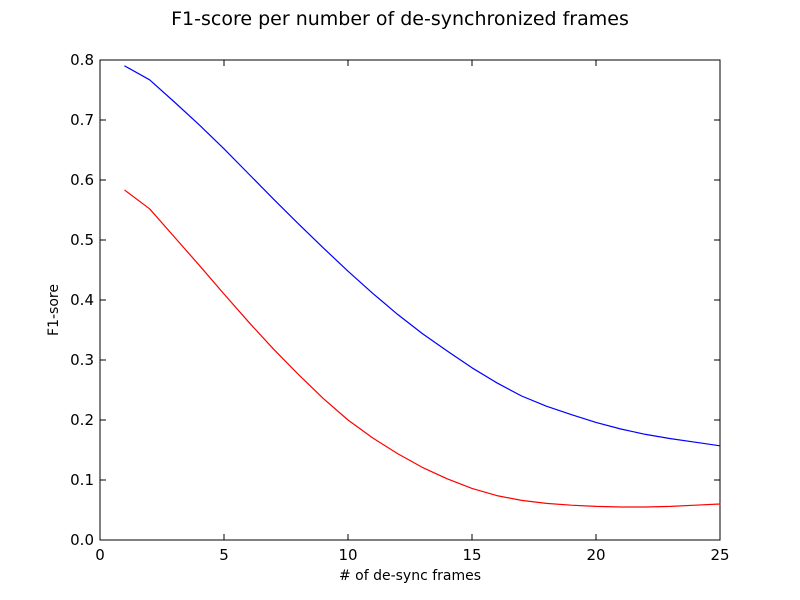  What do you see at coordinates (82, 480) in the screenshot?
I see `y-tick-label: 0.1` at bounding box center [82, 480].